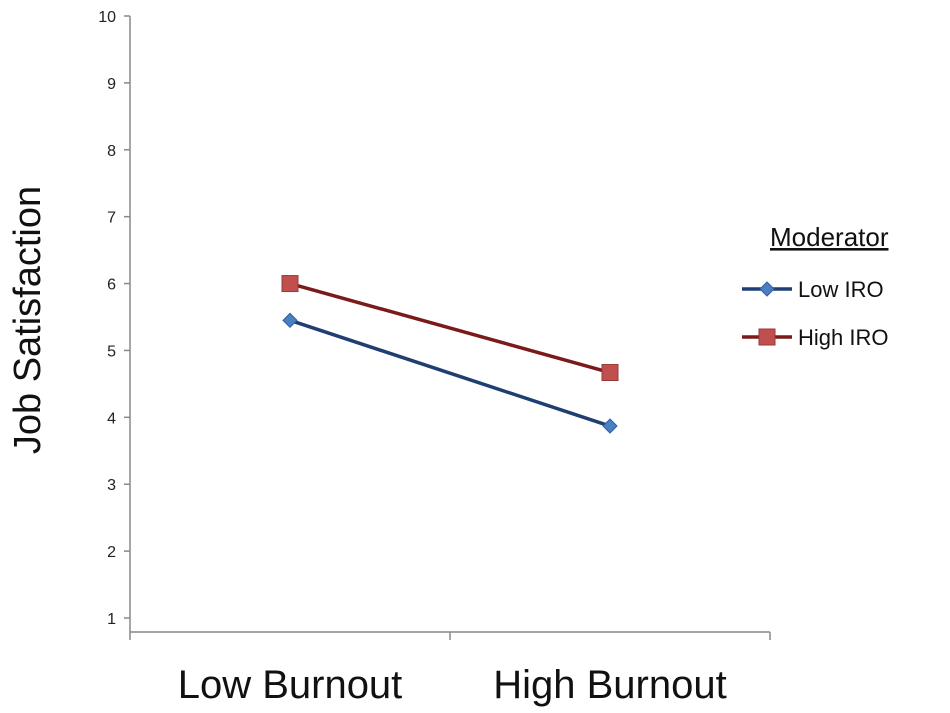  I want to click on y-tick-label: 7, so click(111, 218).